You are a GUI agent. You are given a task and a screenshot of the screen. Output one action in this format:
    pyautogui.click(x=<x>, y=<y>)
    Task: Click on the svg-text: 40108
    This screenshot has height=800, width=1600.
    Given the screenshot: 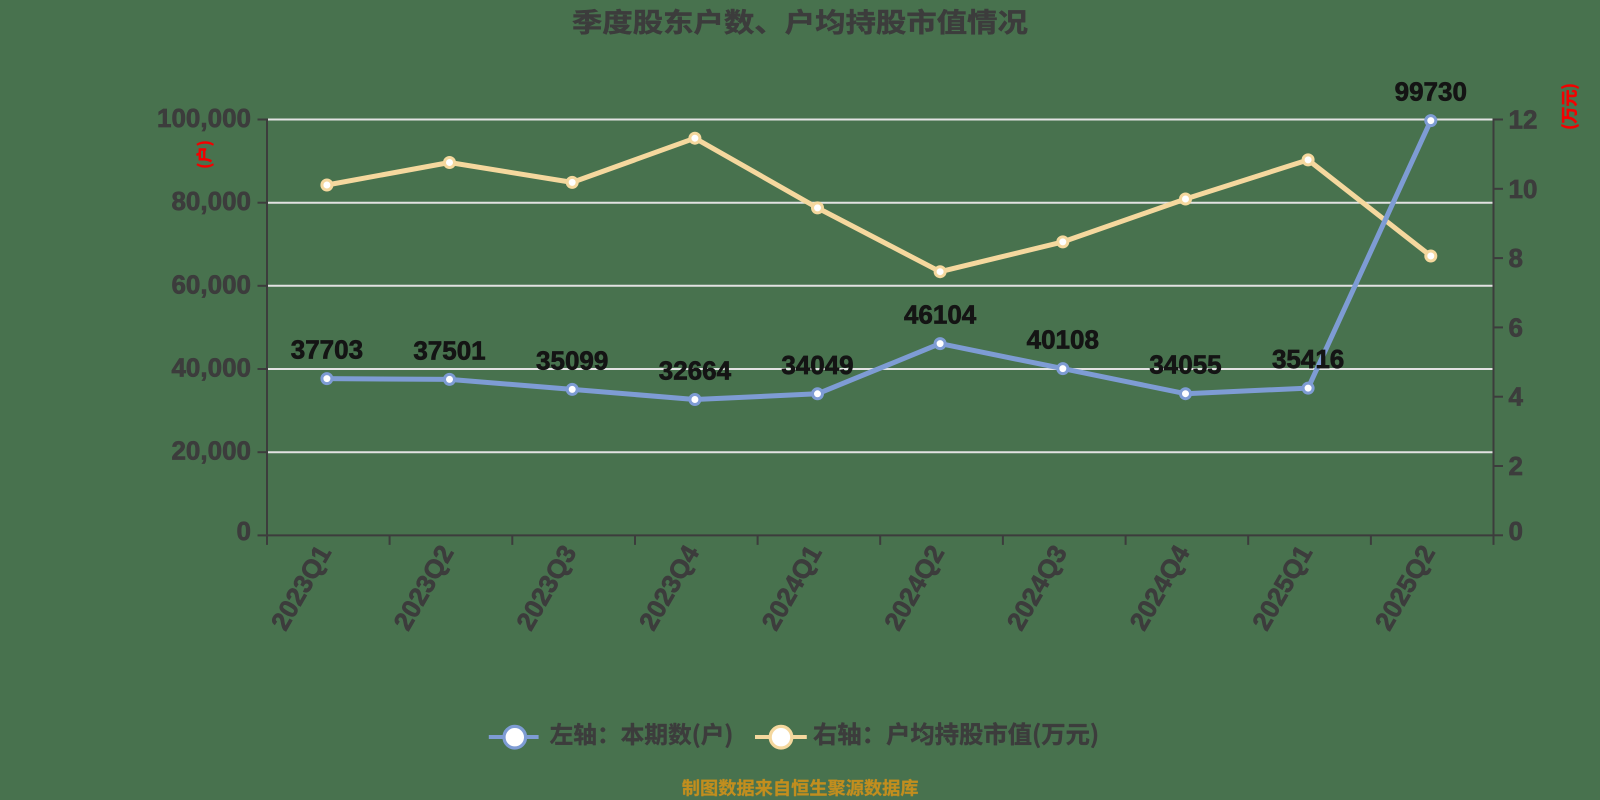 What is the action you would take?
    pyautogui.click(x=1063, y=340)
    